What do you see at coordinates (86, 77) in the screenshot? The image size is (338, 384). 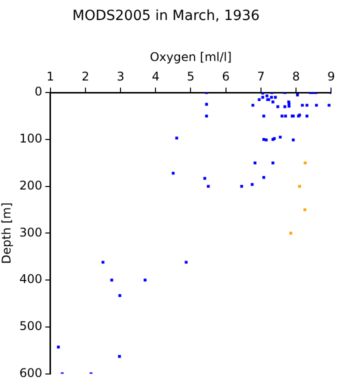 I see `x-tick-label: 2` at bounding box center [86, 77].